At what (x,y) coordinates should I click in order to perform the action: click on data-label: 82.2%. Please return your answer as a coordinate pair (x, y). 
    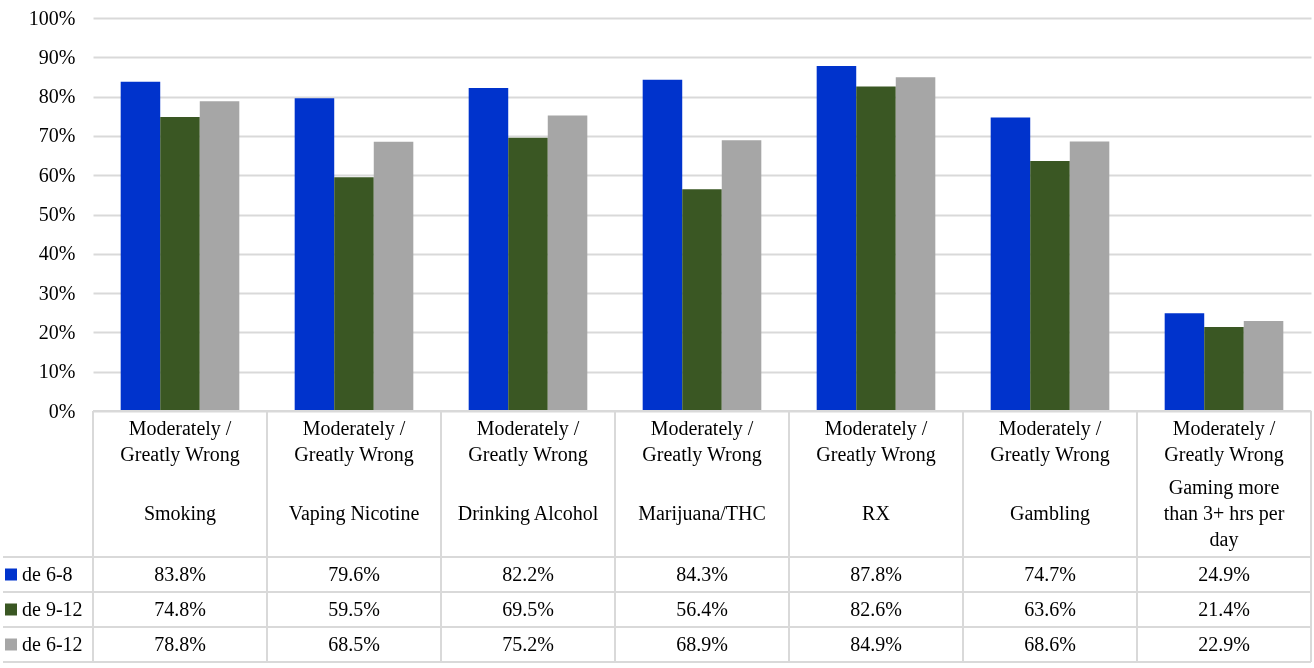
    Looking at the image, I should click on (528, 573).